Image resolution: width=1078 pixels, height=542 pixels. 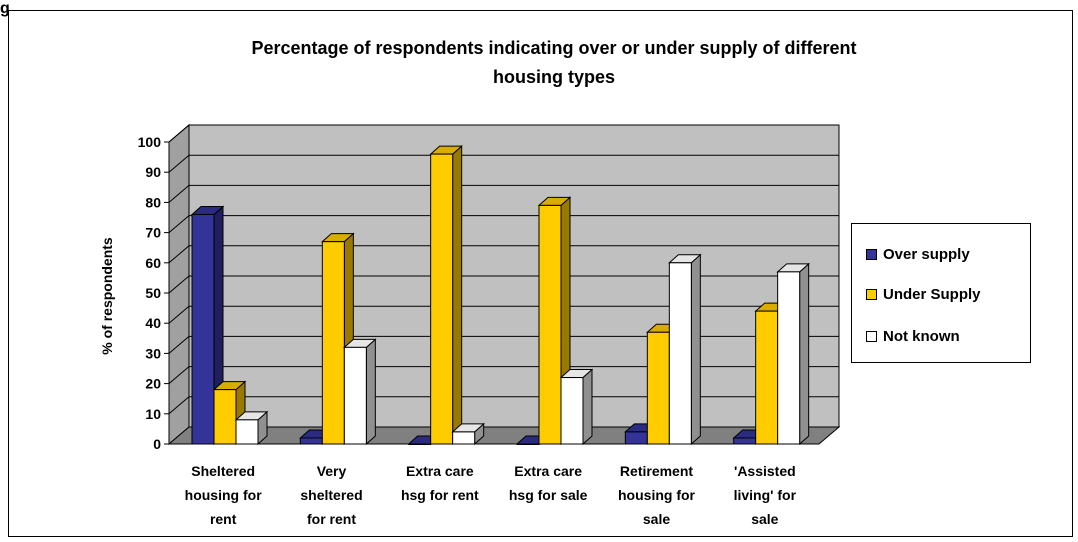 What do you see at coordinates (440, 495) in the screenshot?
I see `x-category-label: hsg for rent` at bounding box center [440, 495].